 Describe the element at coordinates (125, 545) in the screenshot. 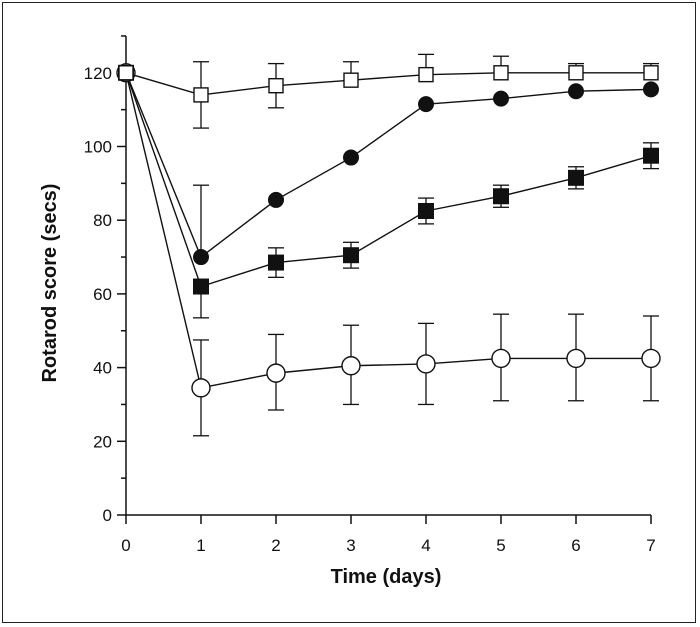

I see `x-tick-label: 0` at that location.